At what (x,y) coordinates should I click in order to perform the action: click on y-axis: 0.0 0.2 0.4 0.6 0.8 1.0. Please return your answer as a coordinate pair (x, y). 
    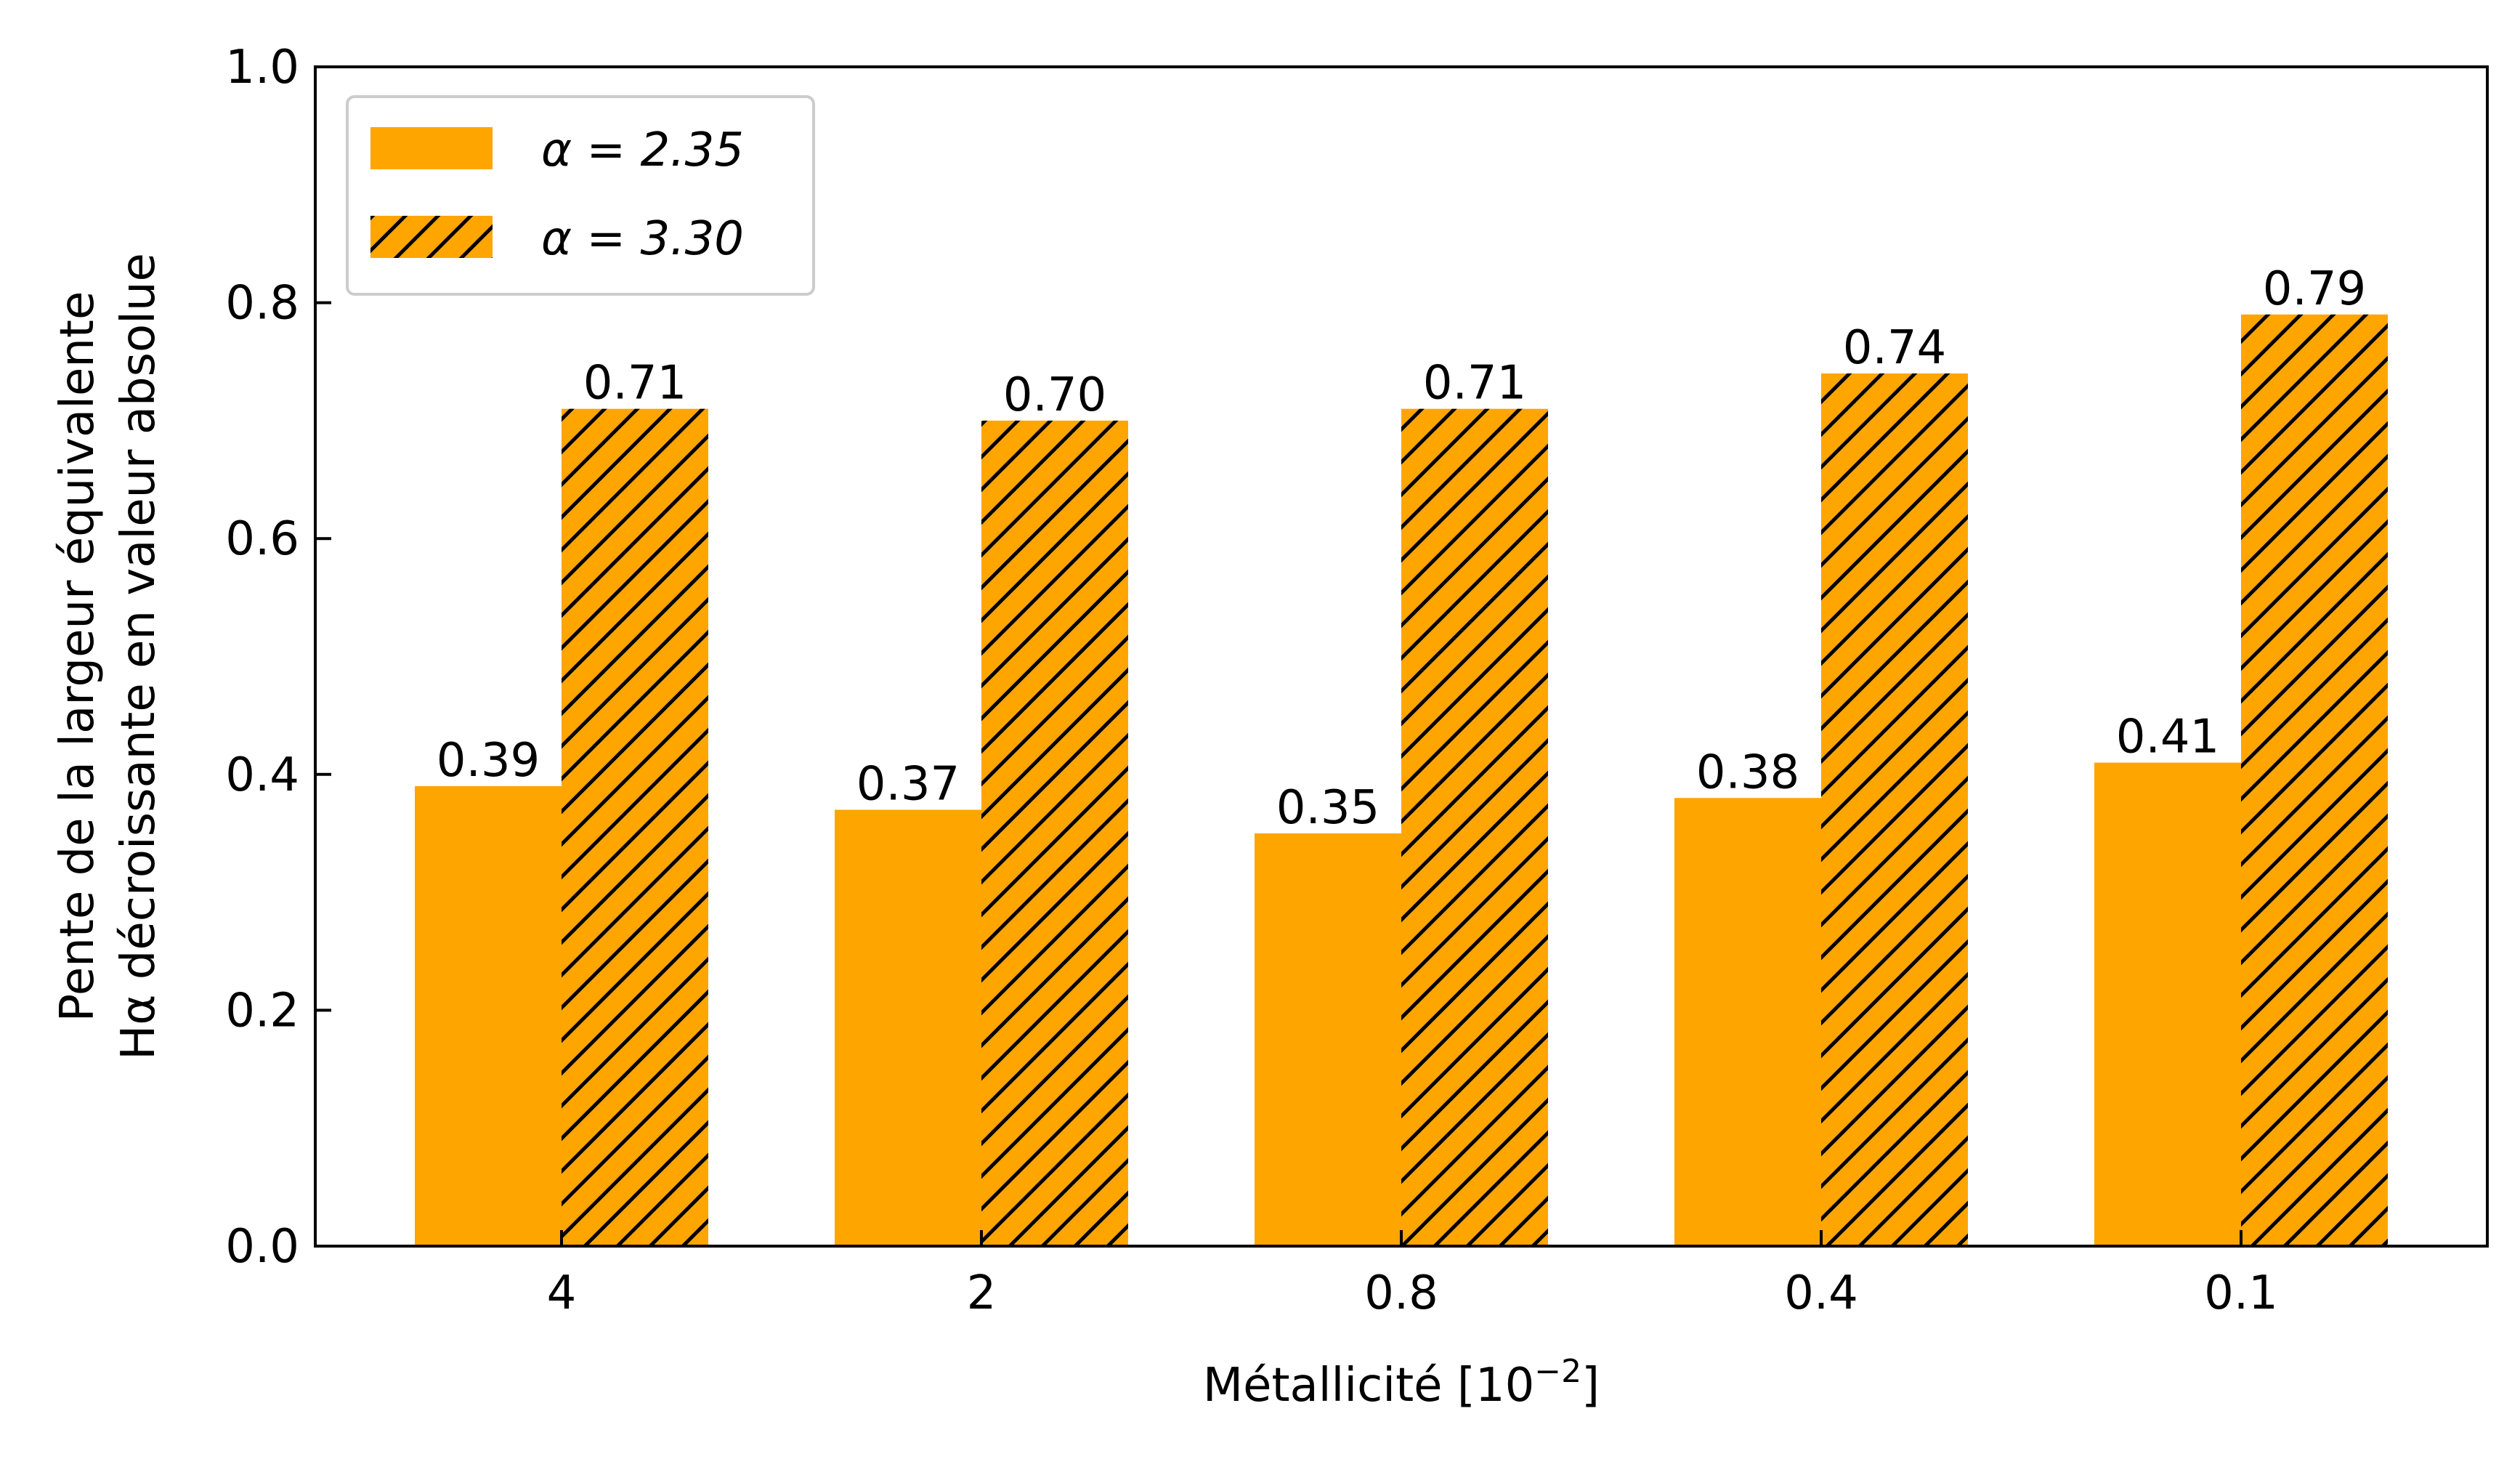
    Looking at the image, I should click on (278, 658).